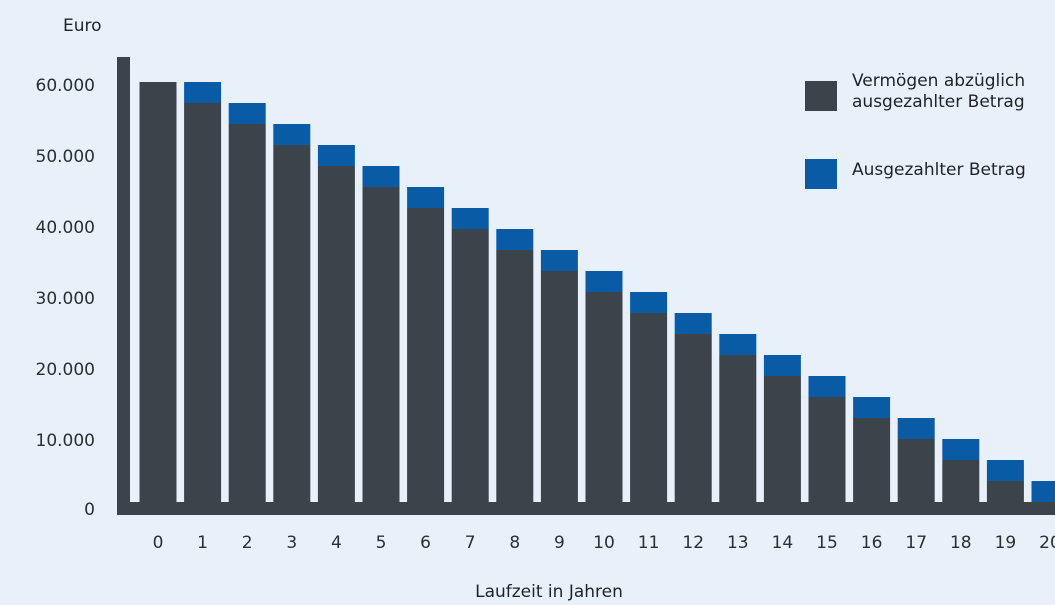  What do you see at coordinates (1006, 543) in the screenshot?
I see `x-tick-label-19: 19` at bounding box center [1006, 543].